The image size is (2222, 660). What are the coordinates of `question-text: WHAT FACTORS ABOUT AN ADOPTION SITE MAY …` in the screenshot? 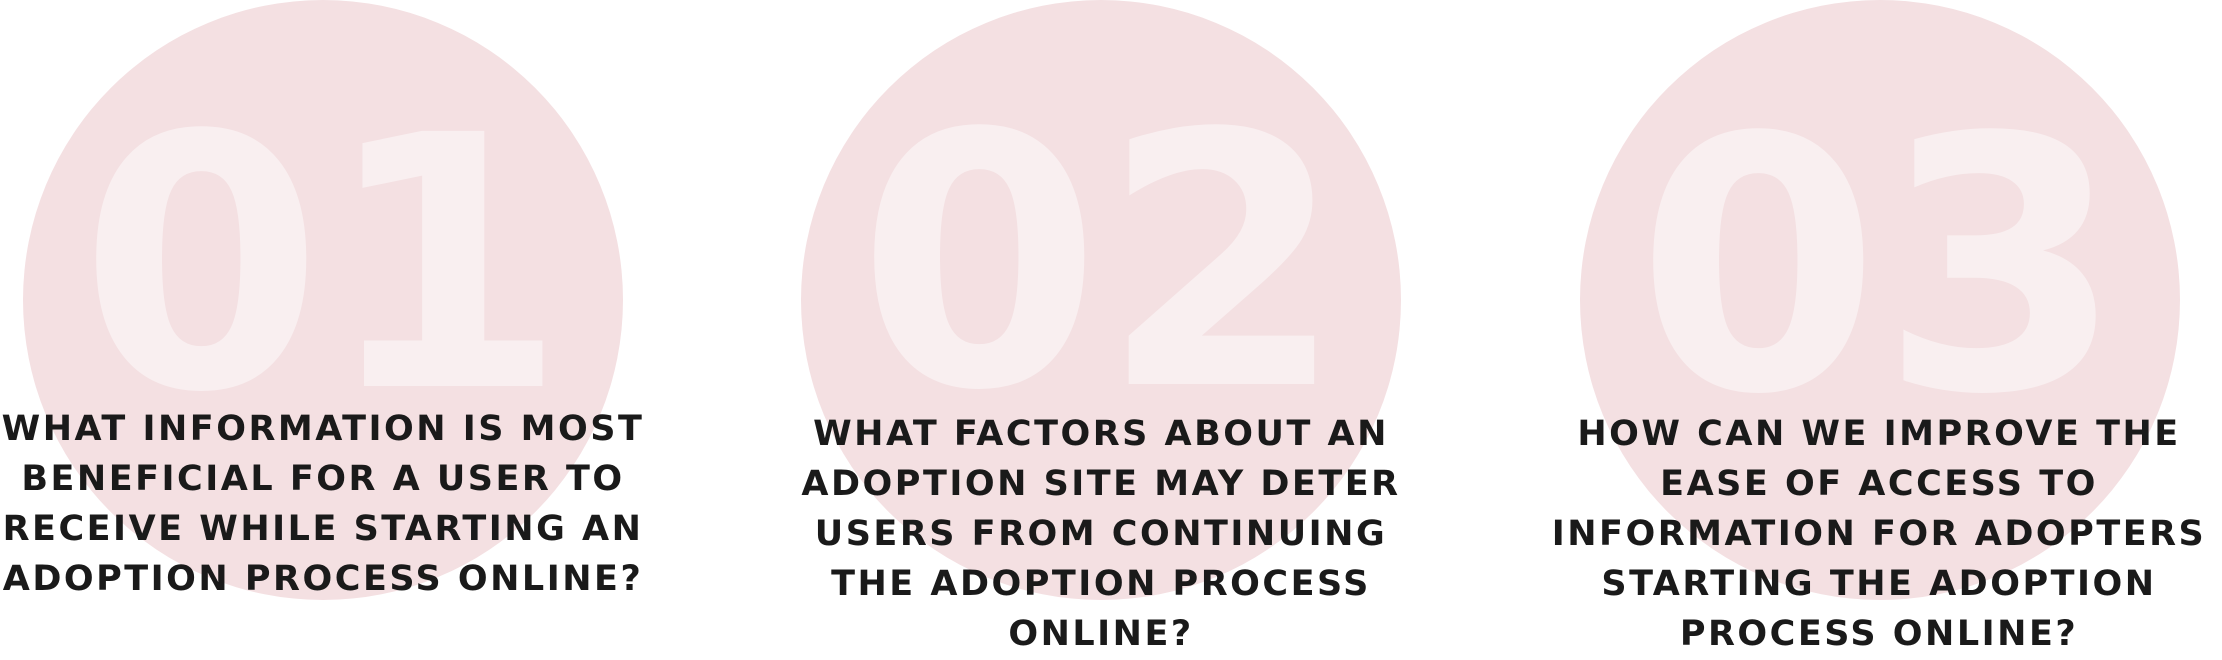 It's located at (1101, 534).